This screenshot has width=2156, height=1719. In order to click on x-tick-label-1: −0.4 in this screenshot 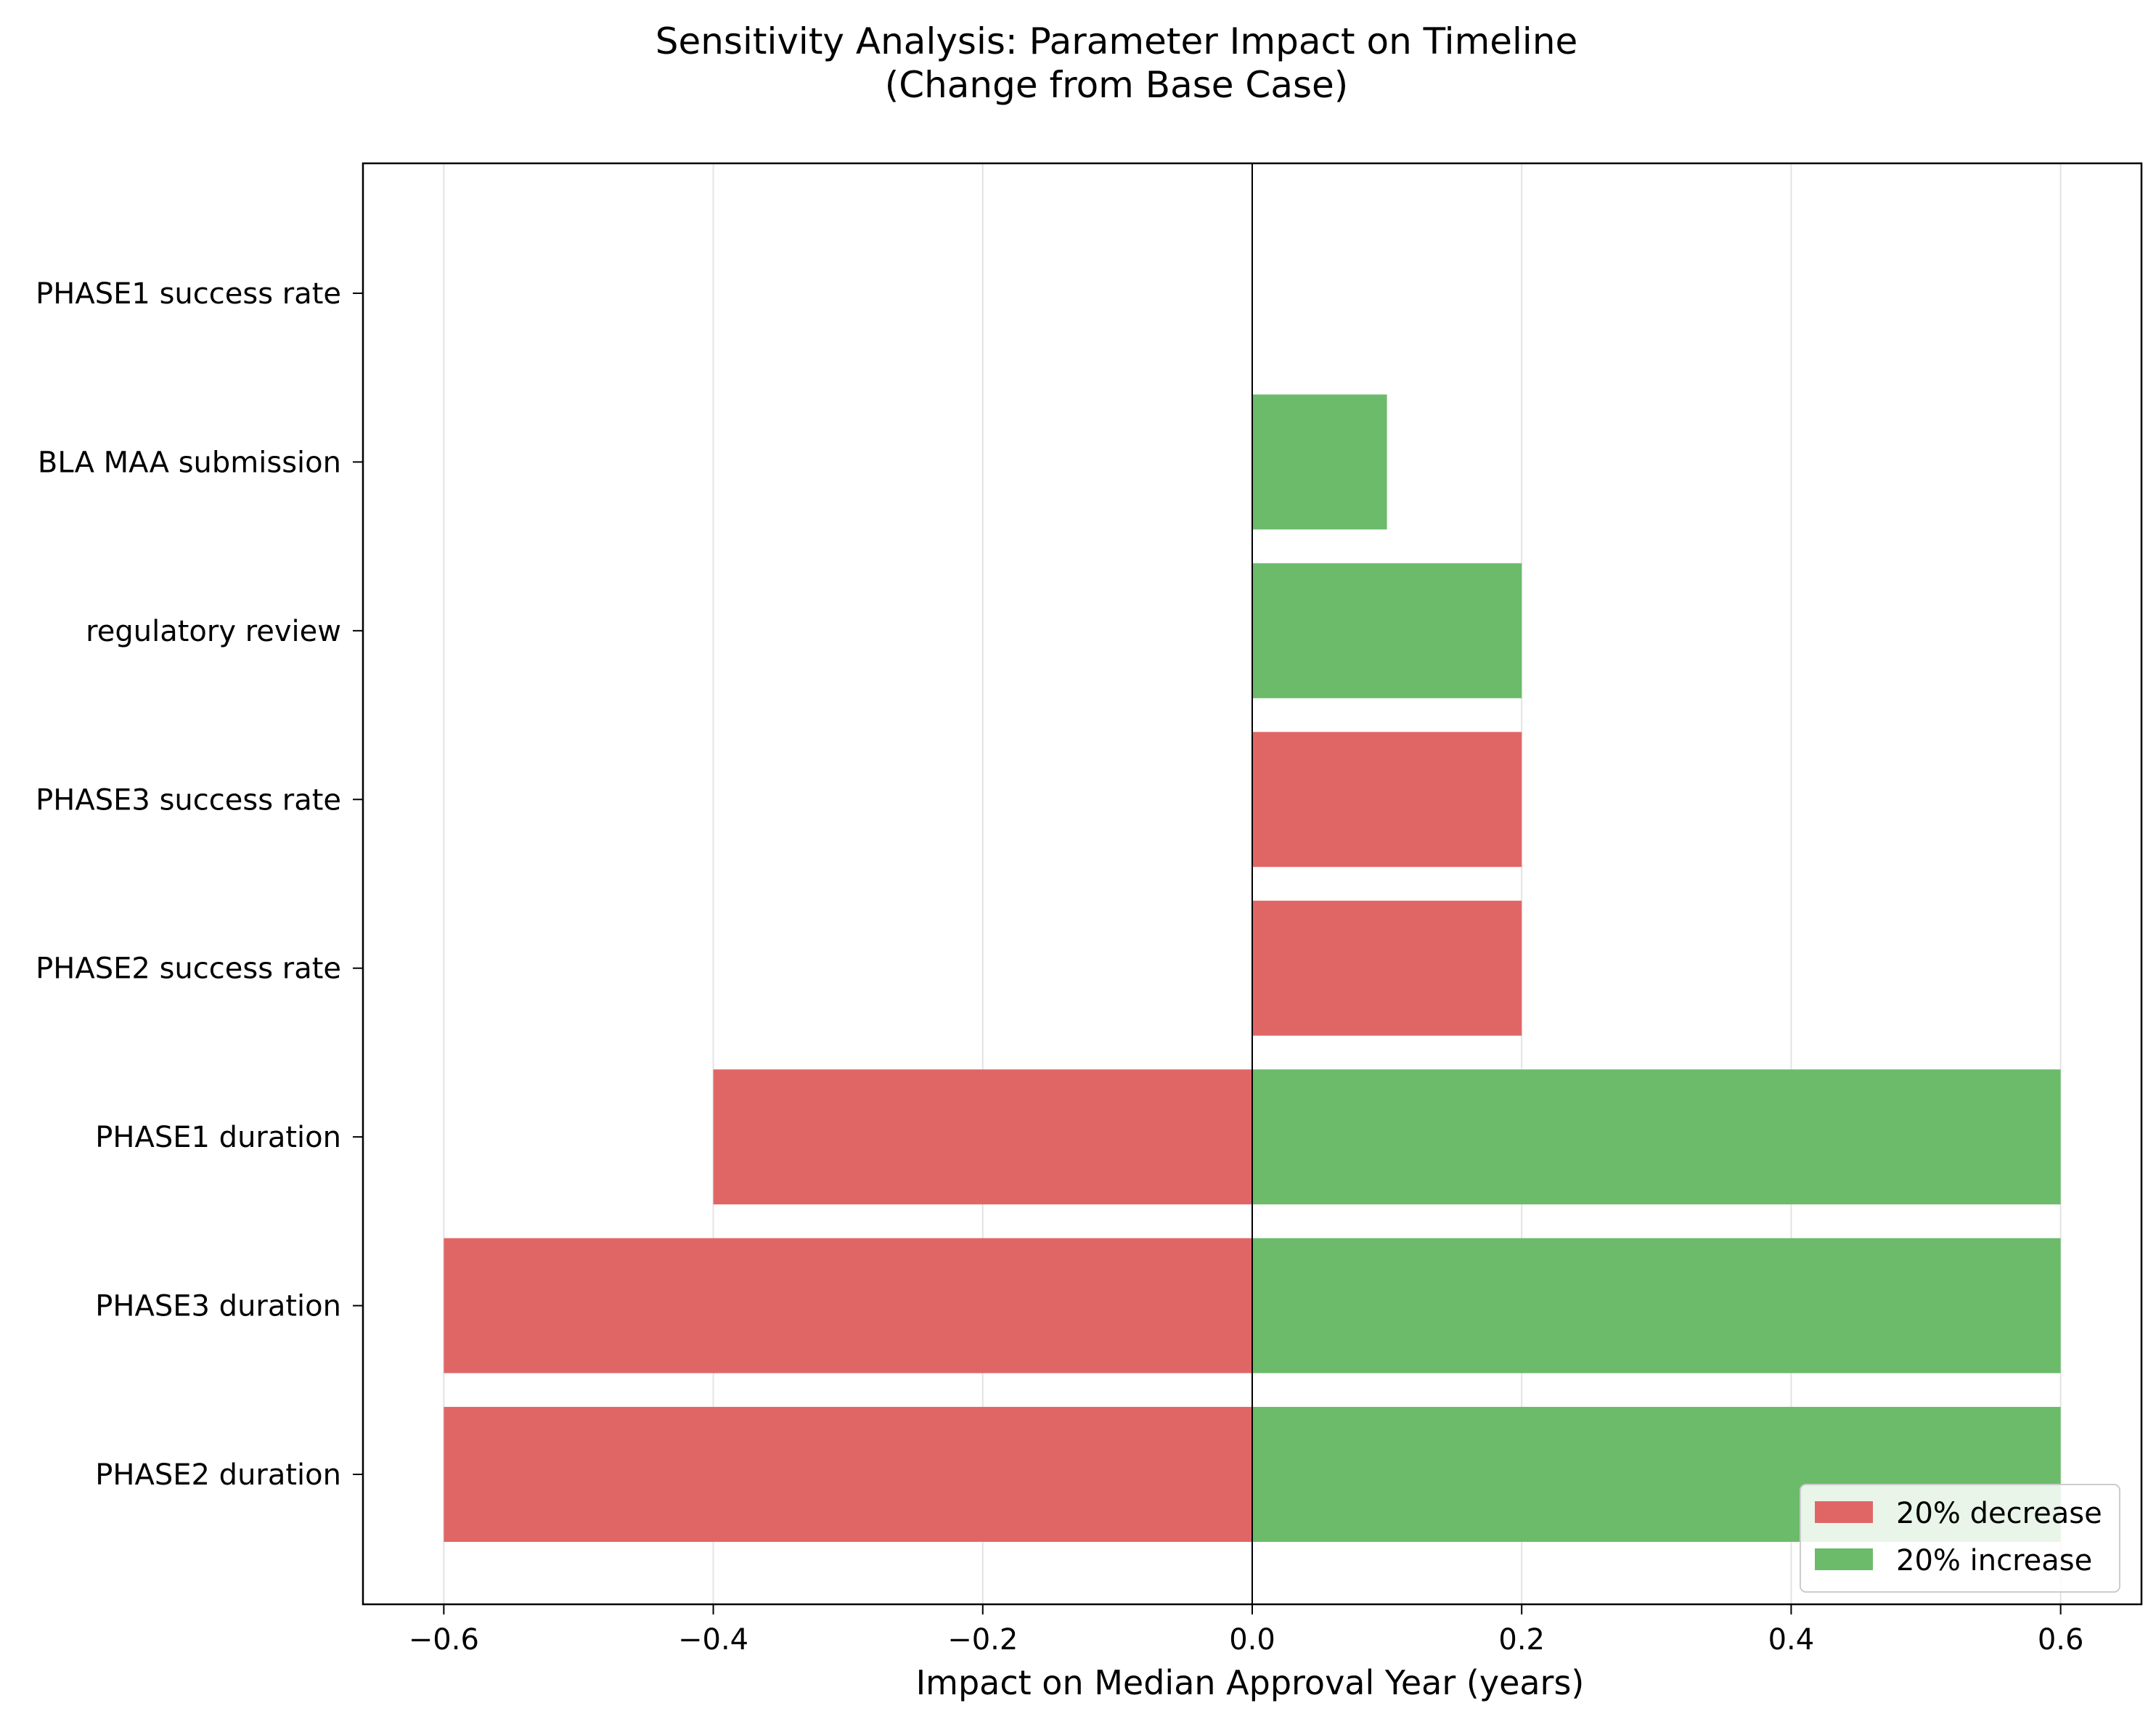, I will do `click(713, 1640)`.